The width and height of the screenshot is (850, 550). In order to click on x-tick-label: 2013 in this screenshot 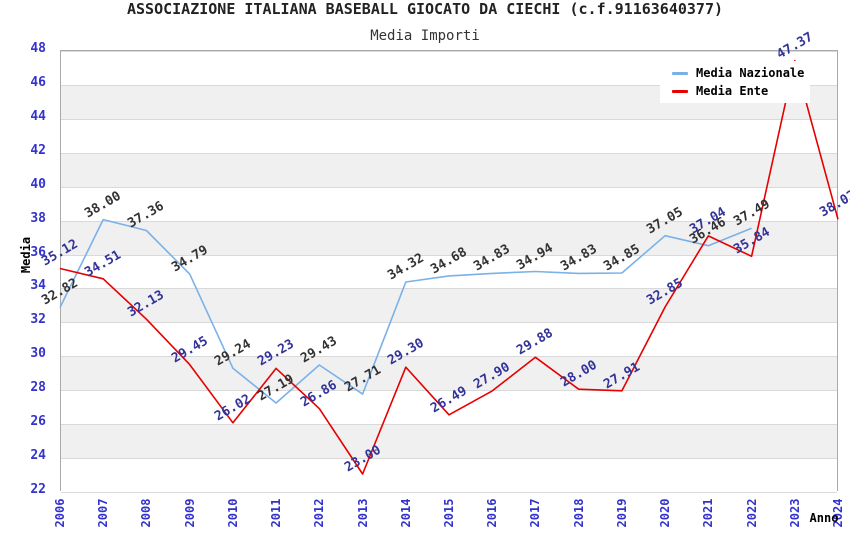, I will do `click(362, 513)`.